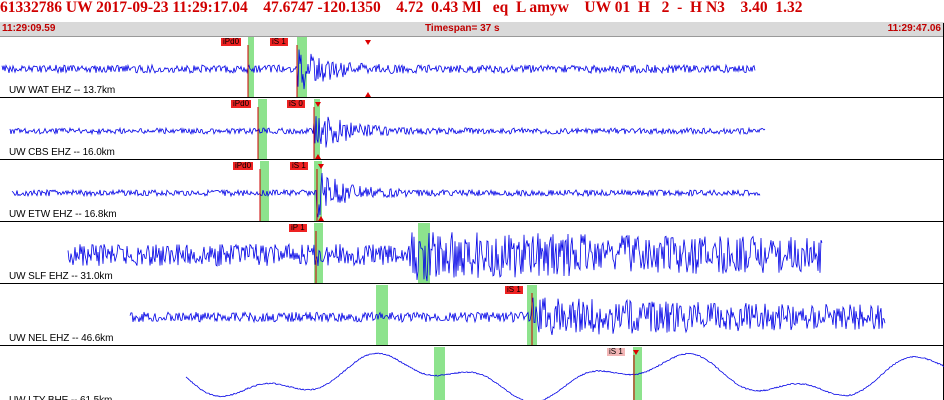 The image size is (944, 400). I want to click on station-label: UW LTY BHE -- 61.5km, so click(60, 397).